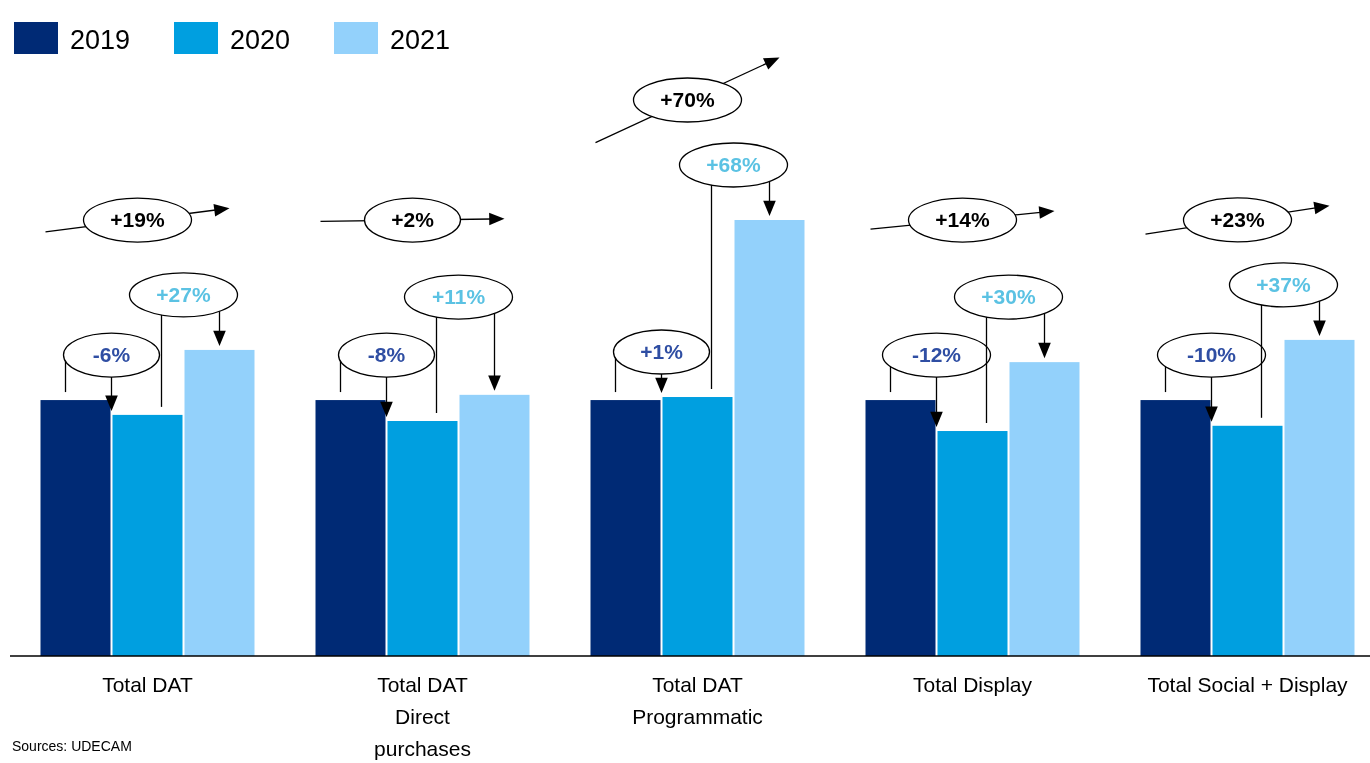 The height and width of the screenshot is (763, 1370). What do you see at coordinates (413, 220) in the screenshot?
I see `annotation: +2%` at bounding box center [413, 220].